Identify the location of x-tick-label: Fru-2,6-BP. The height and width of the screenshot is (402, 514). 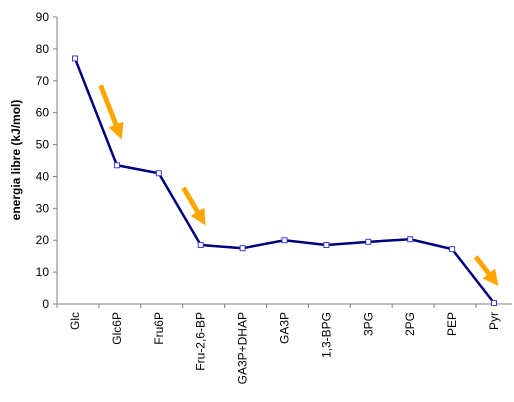
(201, 341).